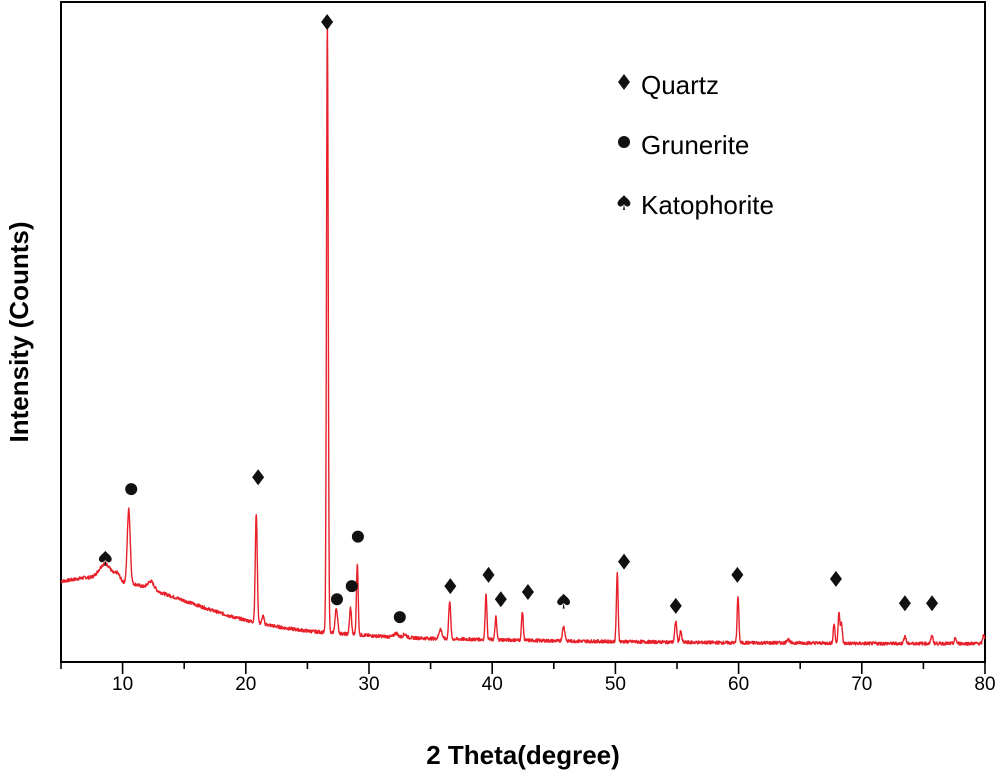 Image resolution: width=1000 pixels, height=774 pixels. I want to click on x-axis-ticks: 10 20 30 40 50 60 70 80, so click(528, 678).